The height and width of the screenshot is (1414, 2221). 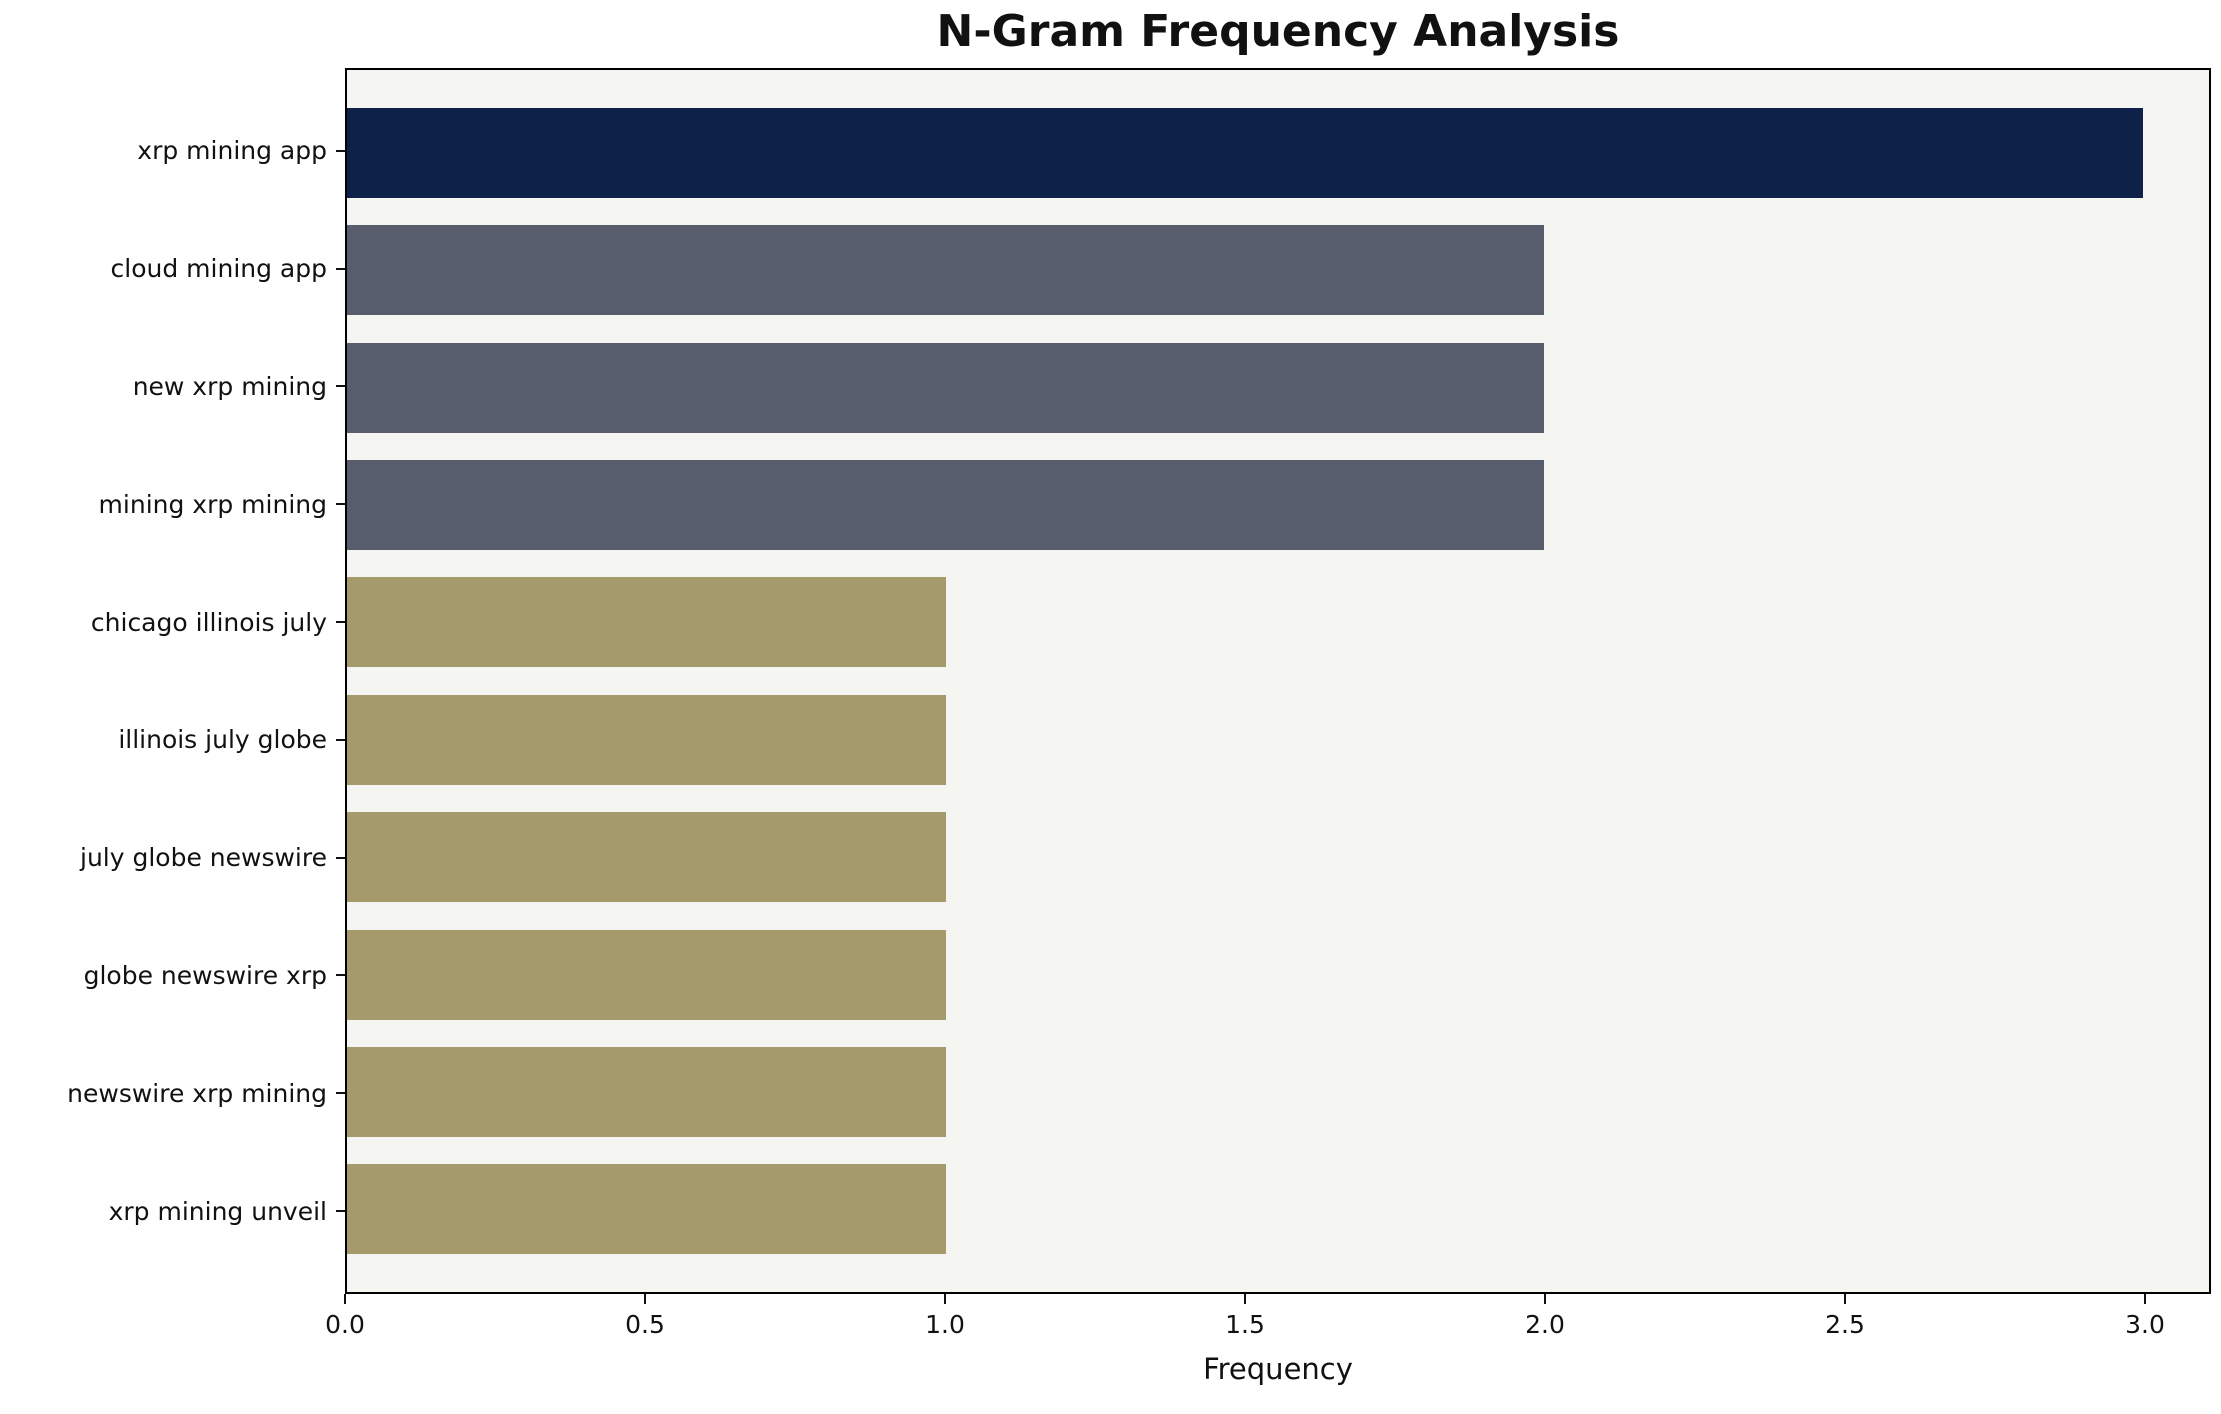 What do you see at coordinates (1278, 1369) in the screenshot?
I see `x-axis-label: Frequency` at bounding box center [1278, 1369].